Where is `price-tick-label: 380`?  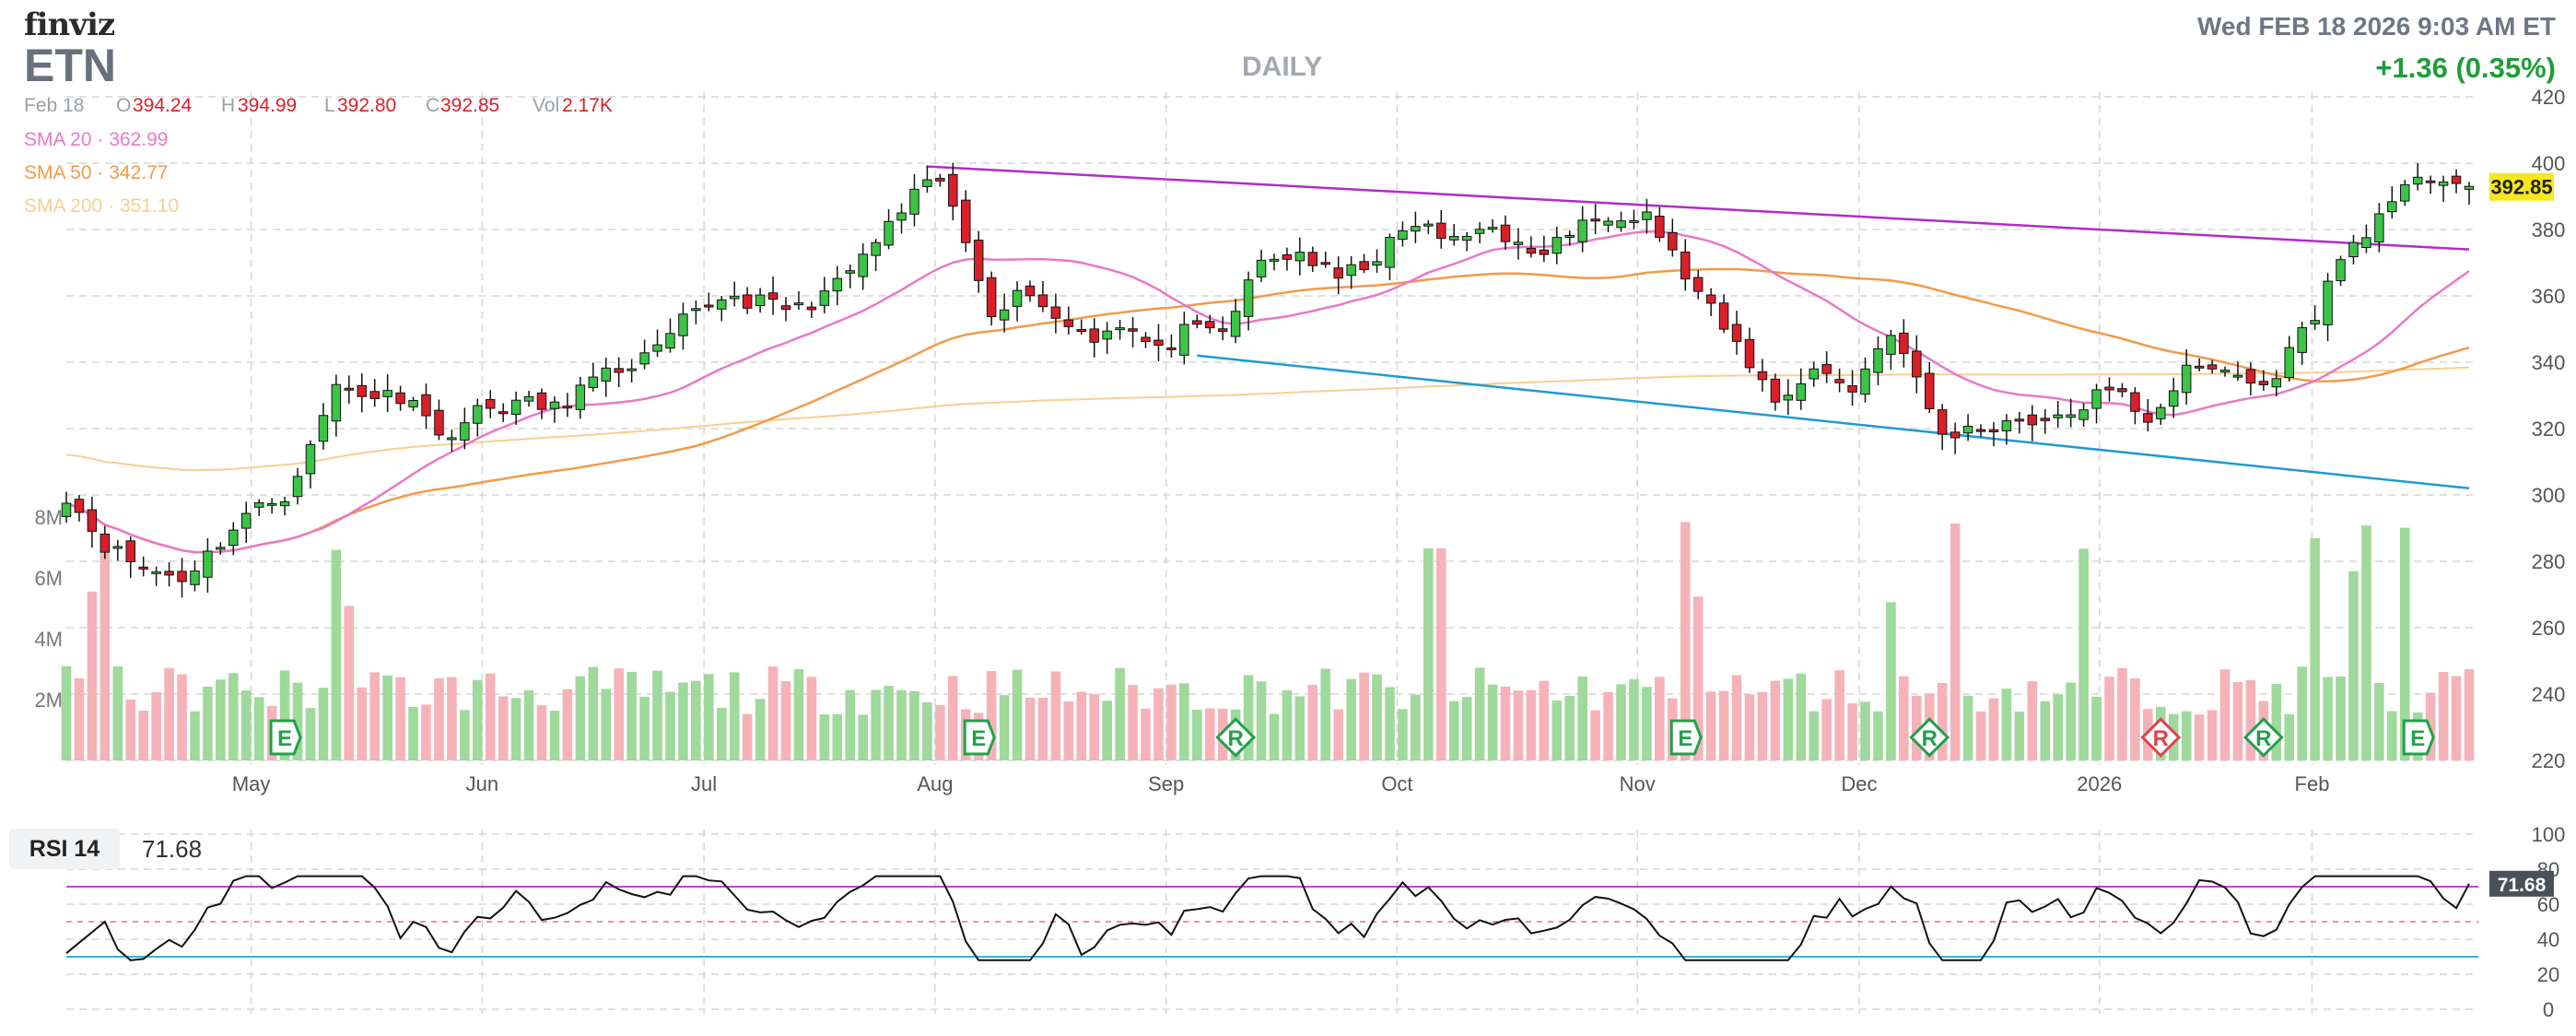 price-tick-label: 380 is located at coordinates (2549, 229).